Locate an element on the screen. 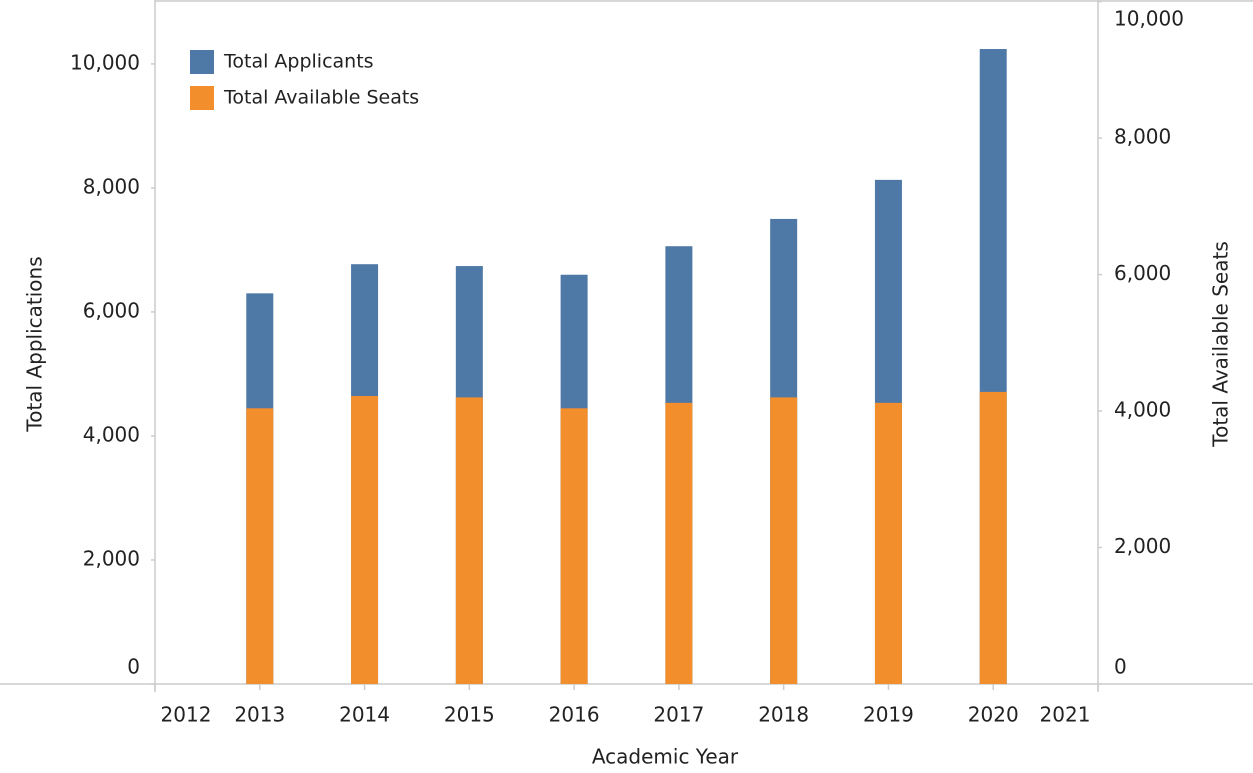  y-axis-title: Total Applications is located at coordinates (35, 344).